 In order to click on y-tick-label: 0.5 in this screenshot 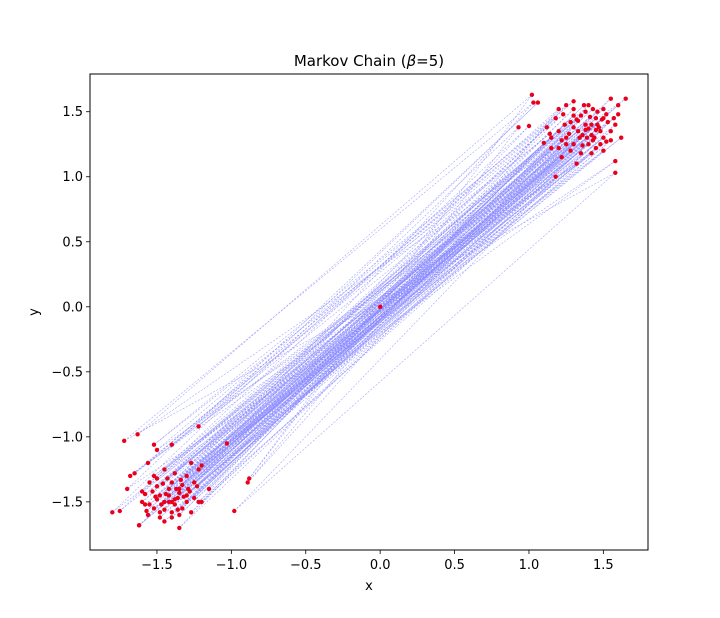, I will do `click(72, 242)`.